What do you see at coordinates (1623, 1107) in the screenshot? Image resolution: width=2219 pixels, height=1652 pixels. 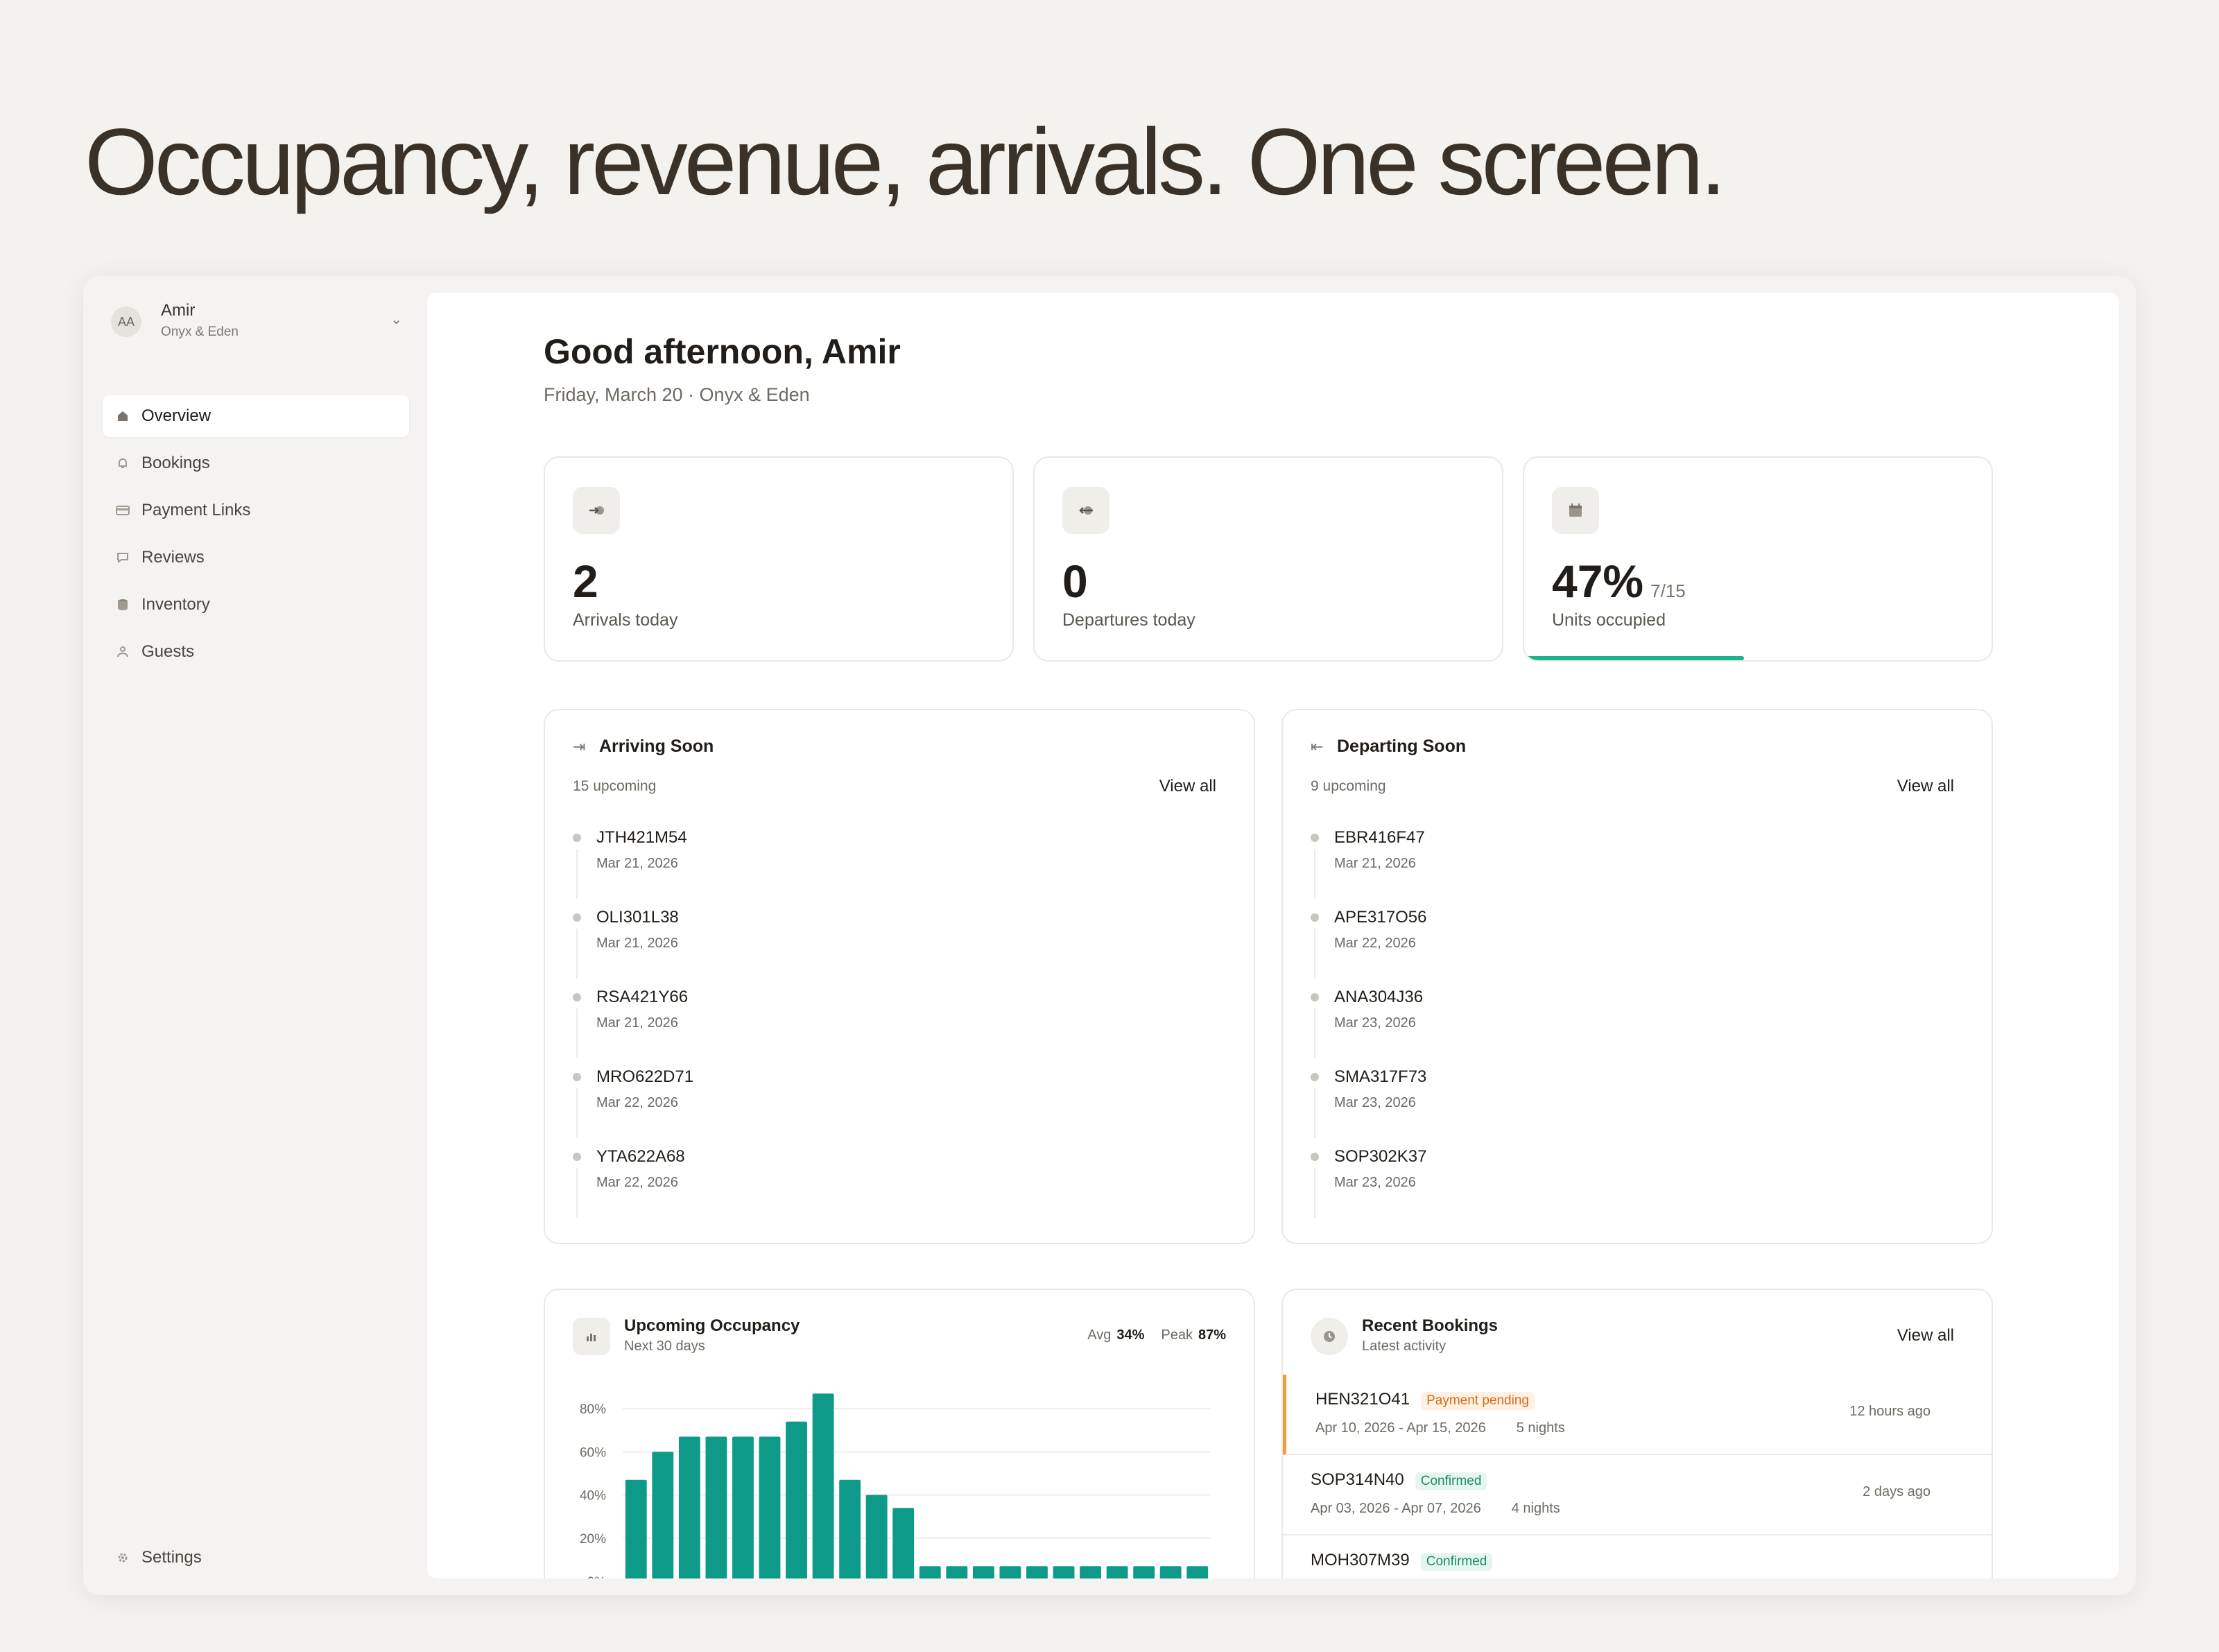 I see `list-item: SMA317F73 Mar 23, 2026` at bounding box center [1623, 1107].